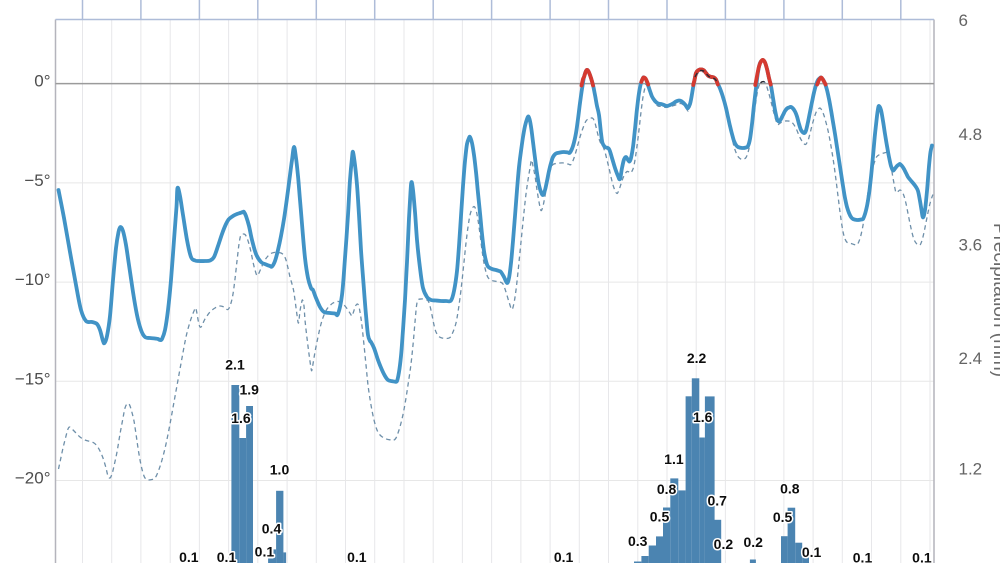 This screenshot has height=568, width=1000. I want to click on svg-text: 3.6, so click(971, 245).